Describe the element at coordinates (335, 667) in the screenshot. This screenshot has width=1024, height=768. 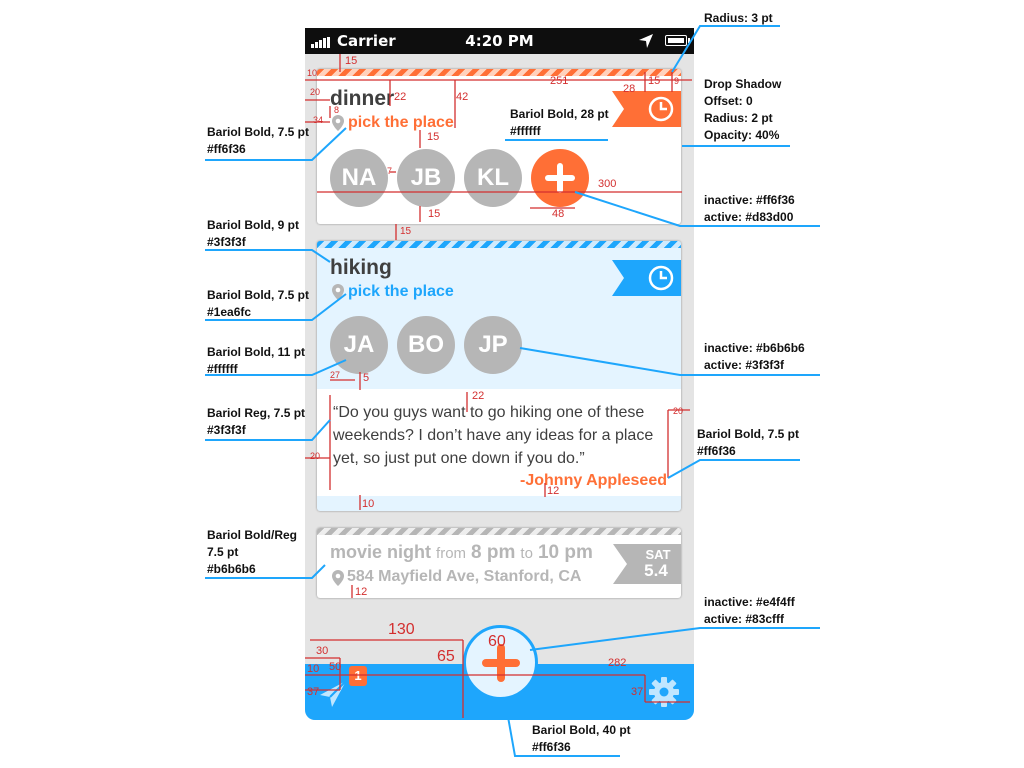
I see `dimension-label: 50` at that location.